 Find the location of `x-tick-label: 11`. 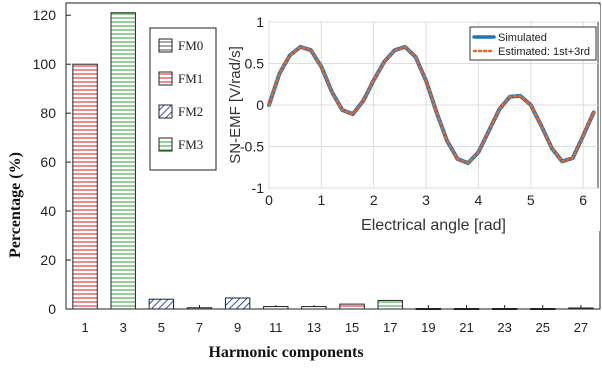

x-tick-label: 11 is located at coordinates (276, 327).